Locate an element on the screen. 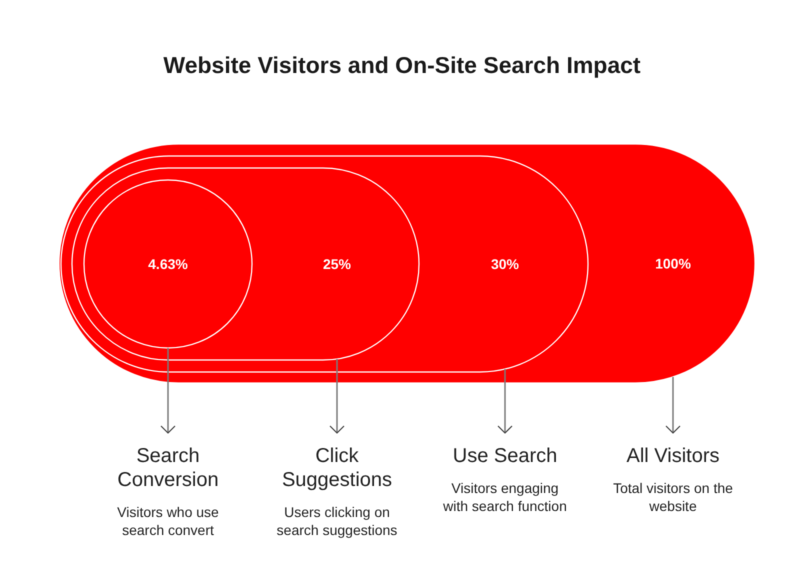 The width and height of the screenshot is (804, 588). category-label: Use Search is located at coordinates (505, 456).